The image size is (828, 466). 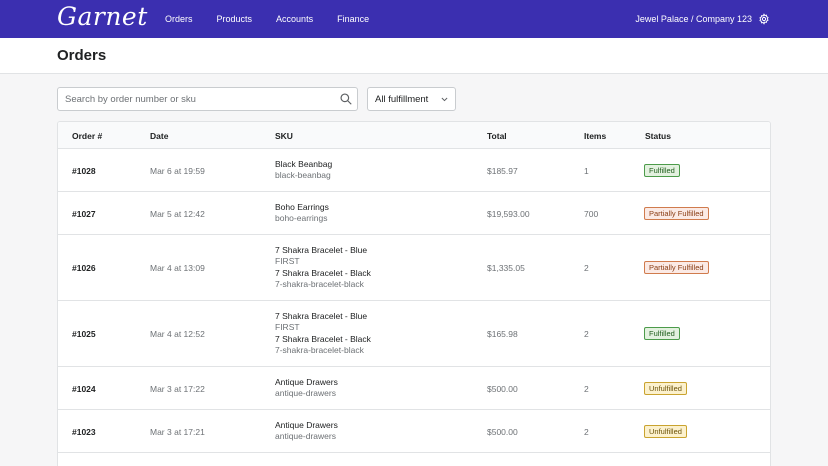 What do you see at coordinates (586, 171) in the screenshot?
I see `order-items: 1` at bounding box center [586, 171].